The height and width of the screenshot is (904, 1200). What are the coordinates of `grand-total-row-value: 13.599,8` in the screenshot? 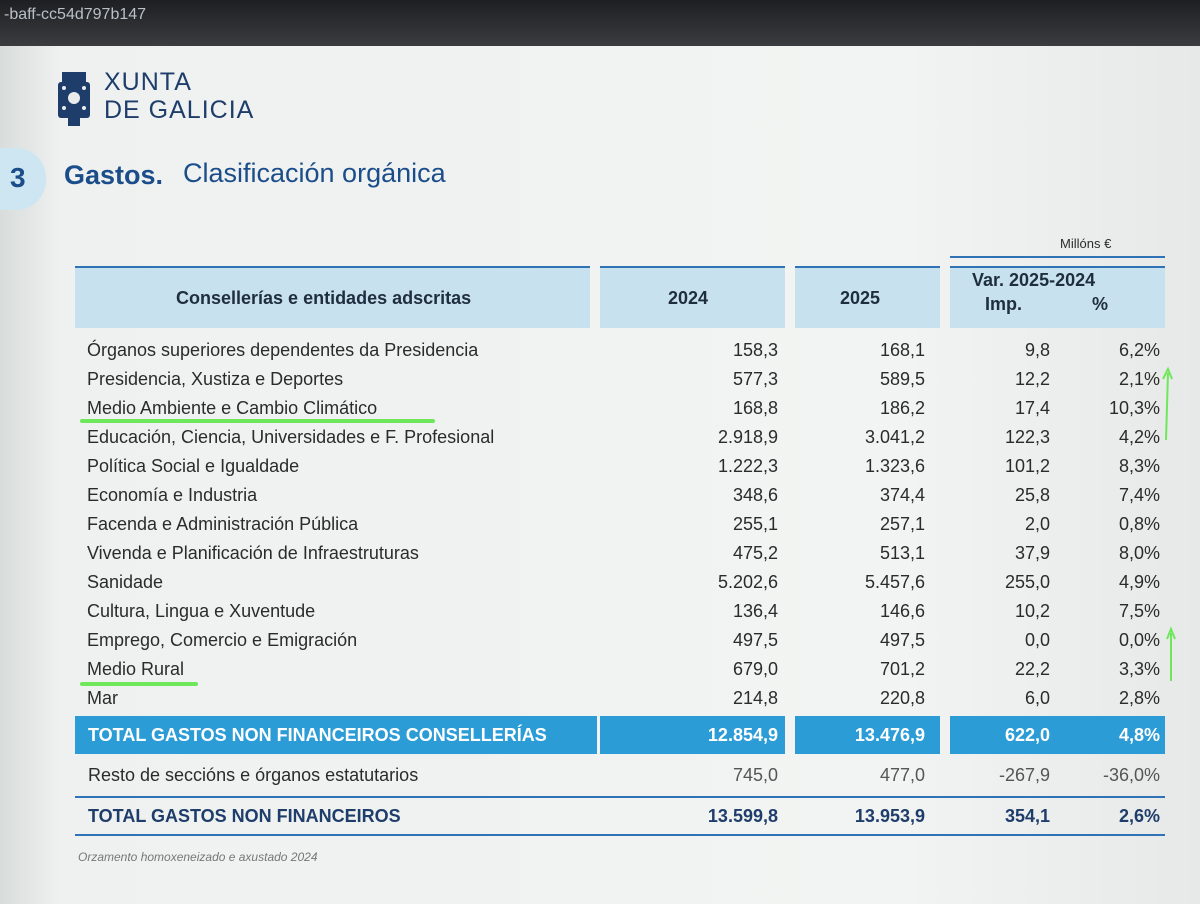 It's located at (742, 816).